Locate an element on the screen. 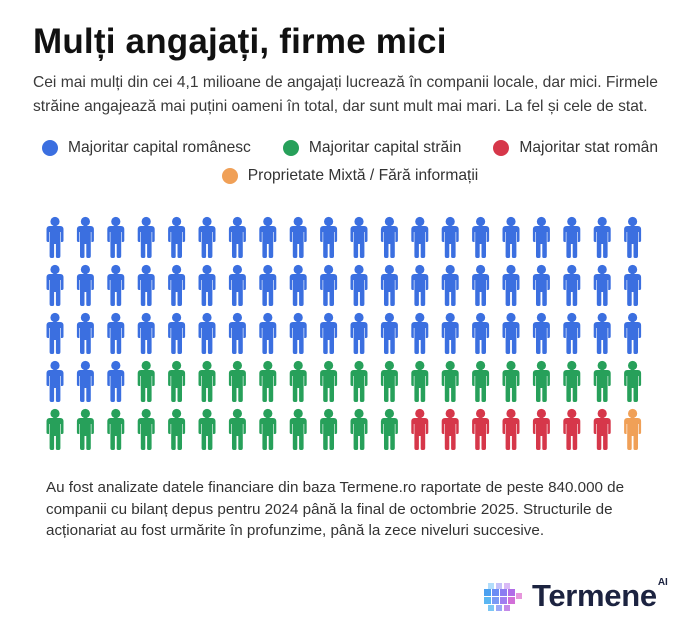  legend-item-romanian: Majoritar capital românesc is located at coordinates (146, 148).